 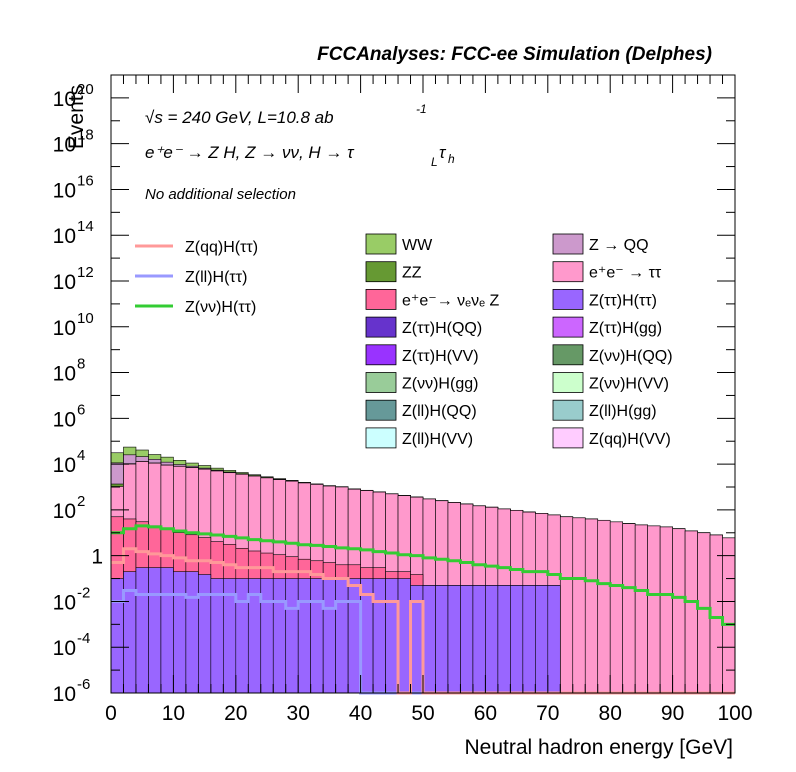 I want to click on x-tick-label: 20, so click(x=235, y=713).